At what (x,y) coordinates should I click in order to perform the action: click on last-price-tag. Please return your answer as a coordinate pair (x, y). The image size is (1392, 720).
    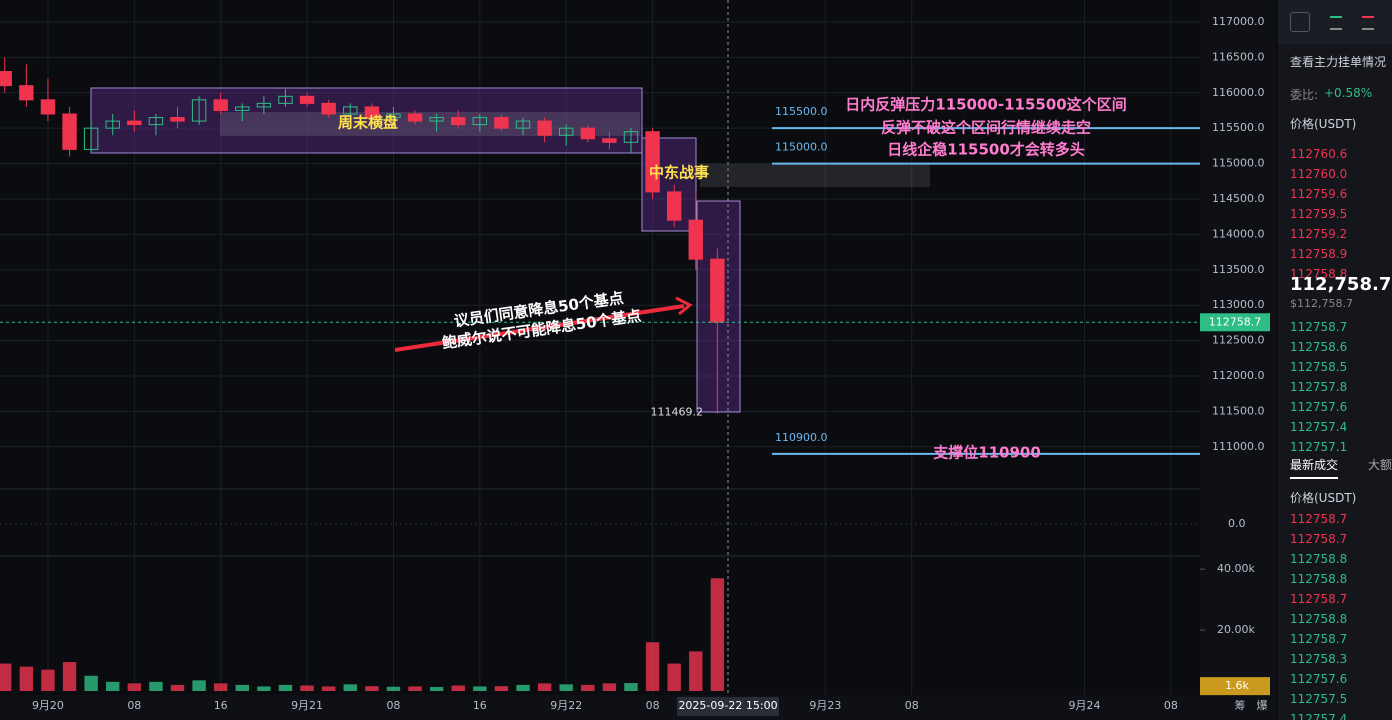
    Looking at the image, I should click on (1235, 322).